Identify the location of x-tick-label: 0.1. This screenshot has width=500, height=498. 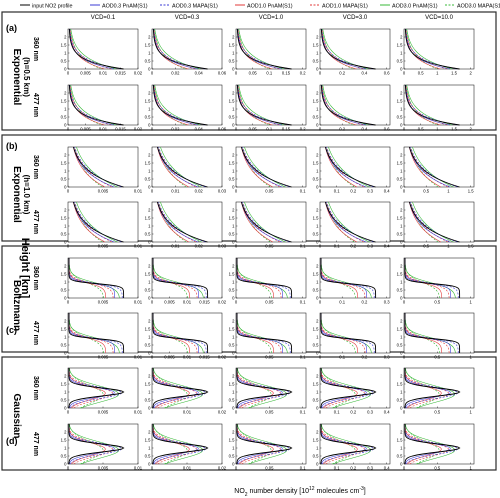
(342, 357).